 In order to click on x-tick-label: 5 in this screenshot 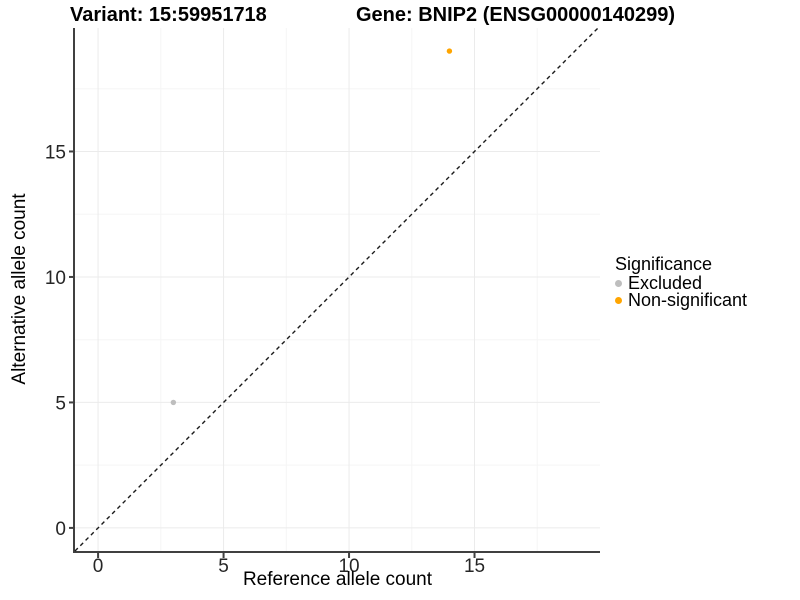, I will do `click(223, 566)`.